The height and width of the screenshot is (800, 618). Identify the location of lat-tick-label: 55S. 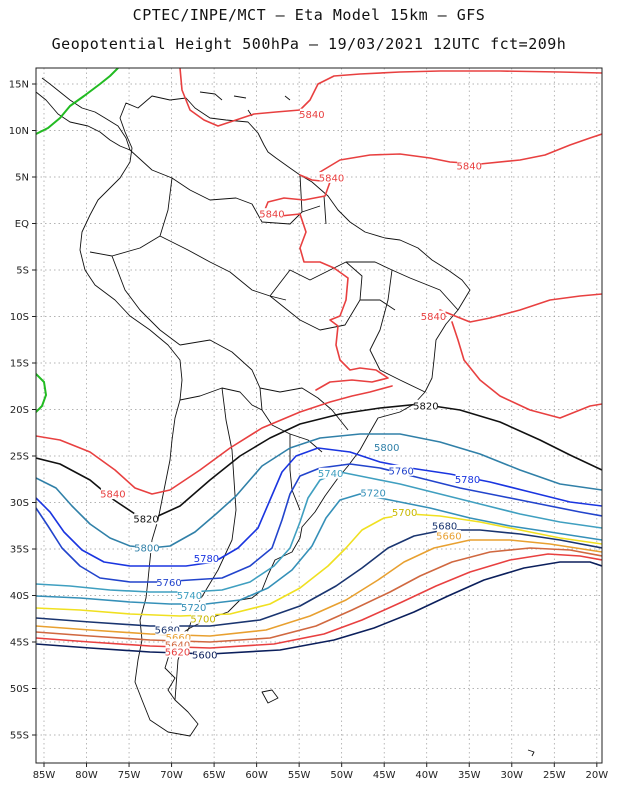
(19, 736).